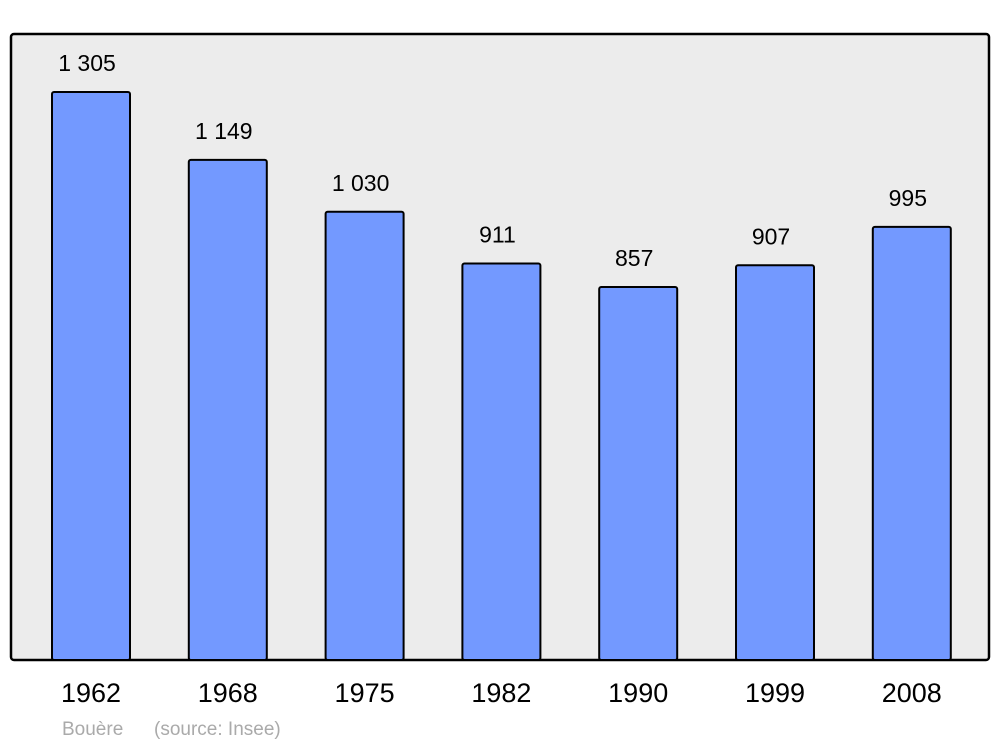  Describe the element at coordinates (217, 729) in the screenshot. I see `source: (source: Insee)` at that location.